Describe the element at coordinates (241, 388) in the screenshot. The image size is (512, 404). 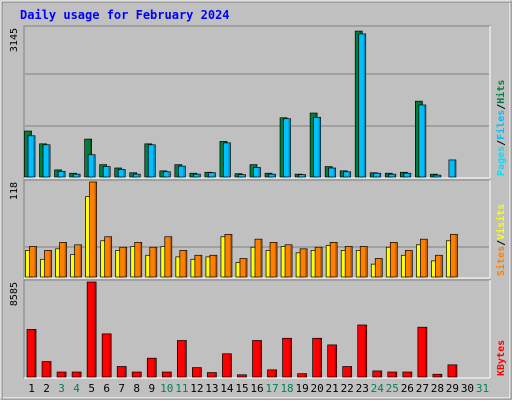
I see `x-tick-label-day-15: 15` at that location.